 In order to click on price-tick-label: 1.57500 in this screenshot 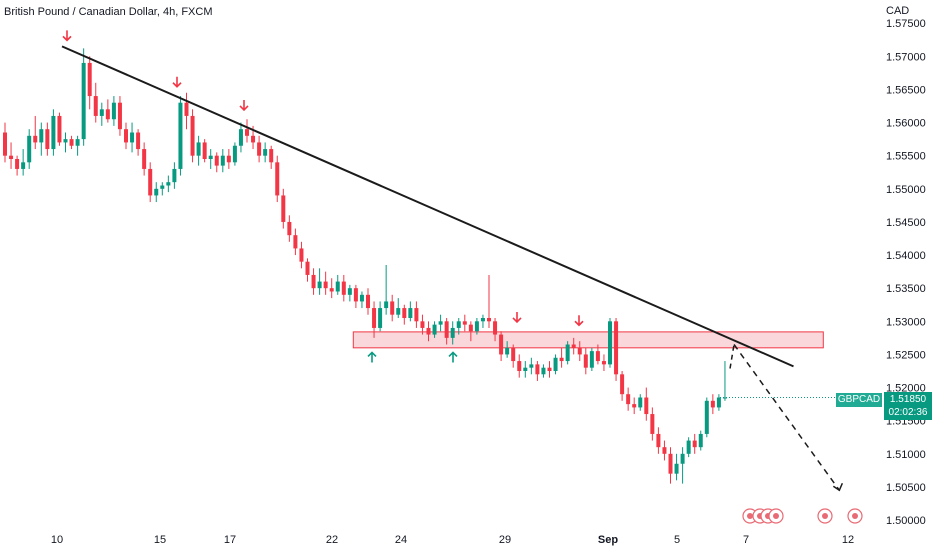, I will do `click(906, 24)`.